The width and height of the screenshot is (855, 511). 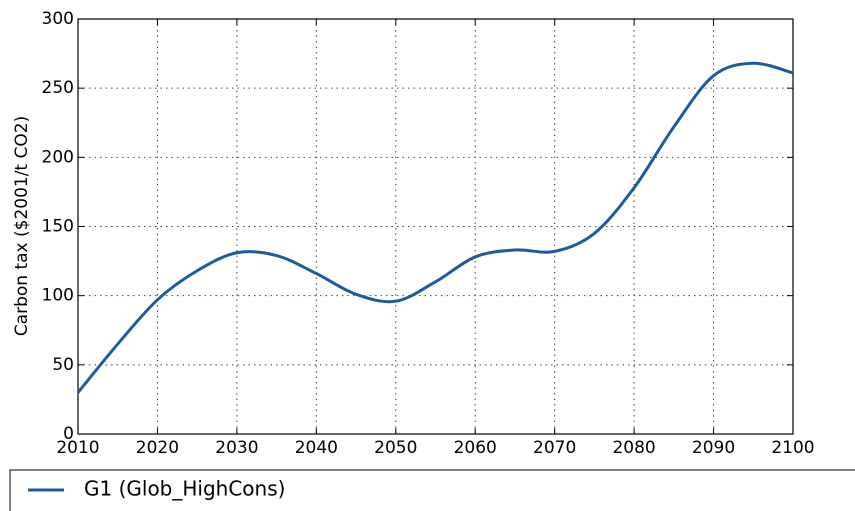 What do you see at coordinates (395, 448) in the screenshot?
I see `x-tick-label: 2050` at bounding box center [395, 448].